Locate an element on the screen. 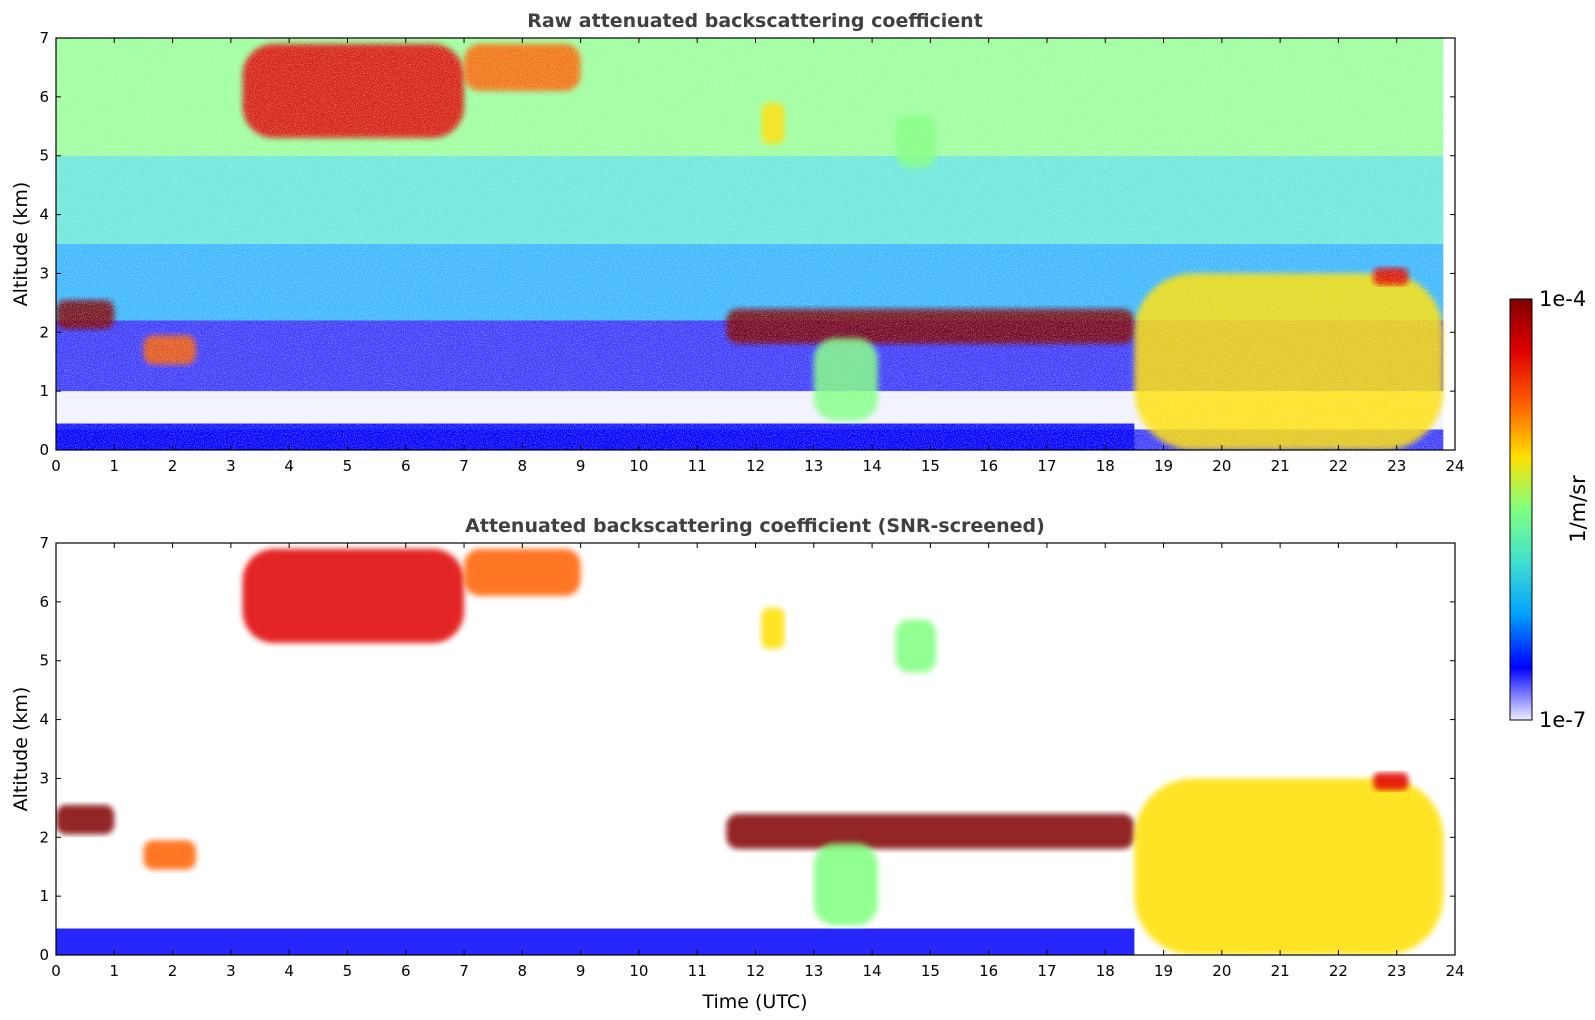  colorbar-unit-label: 1/m/sr is located at coordinates (1578, 509).